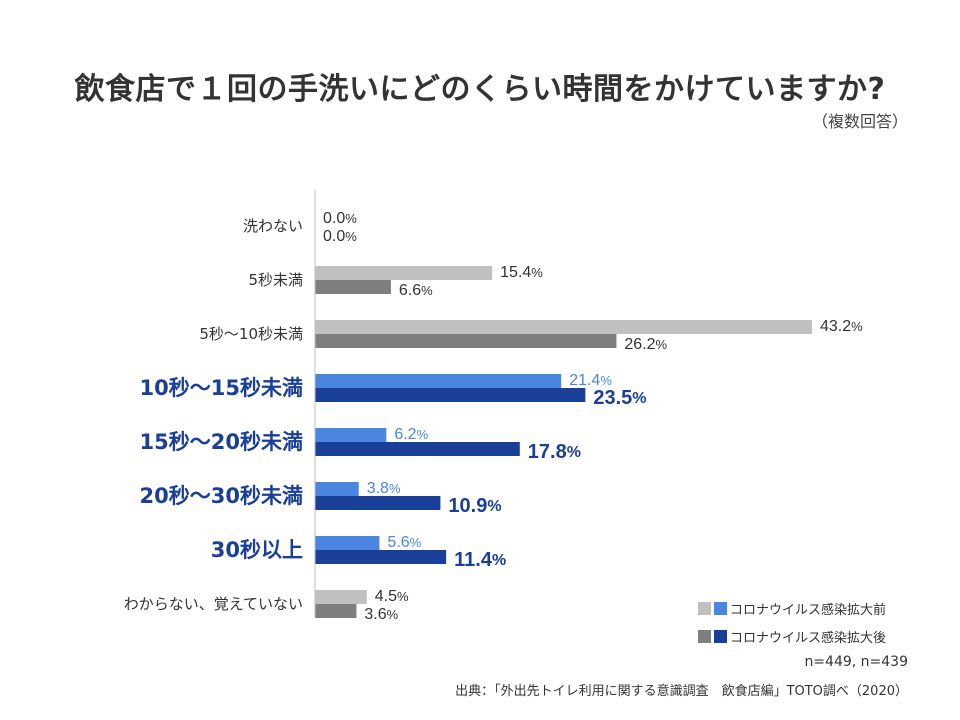 This screenshot has width=960, height=720. Describe the element at coordinates (404, 542) in the screenshot. I see `value-label-before-6: 5.6%` at that location.